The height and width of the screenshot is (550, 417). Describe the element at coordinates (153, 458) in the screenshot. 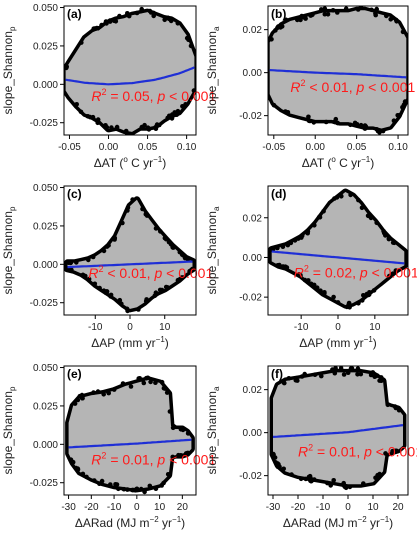

I see `stats-annotation: R2 = 0.01, p < 0.001` at that location.